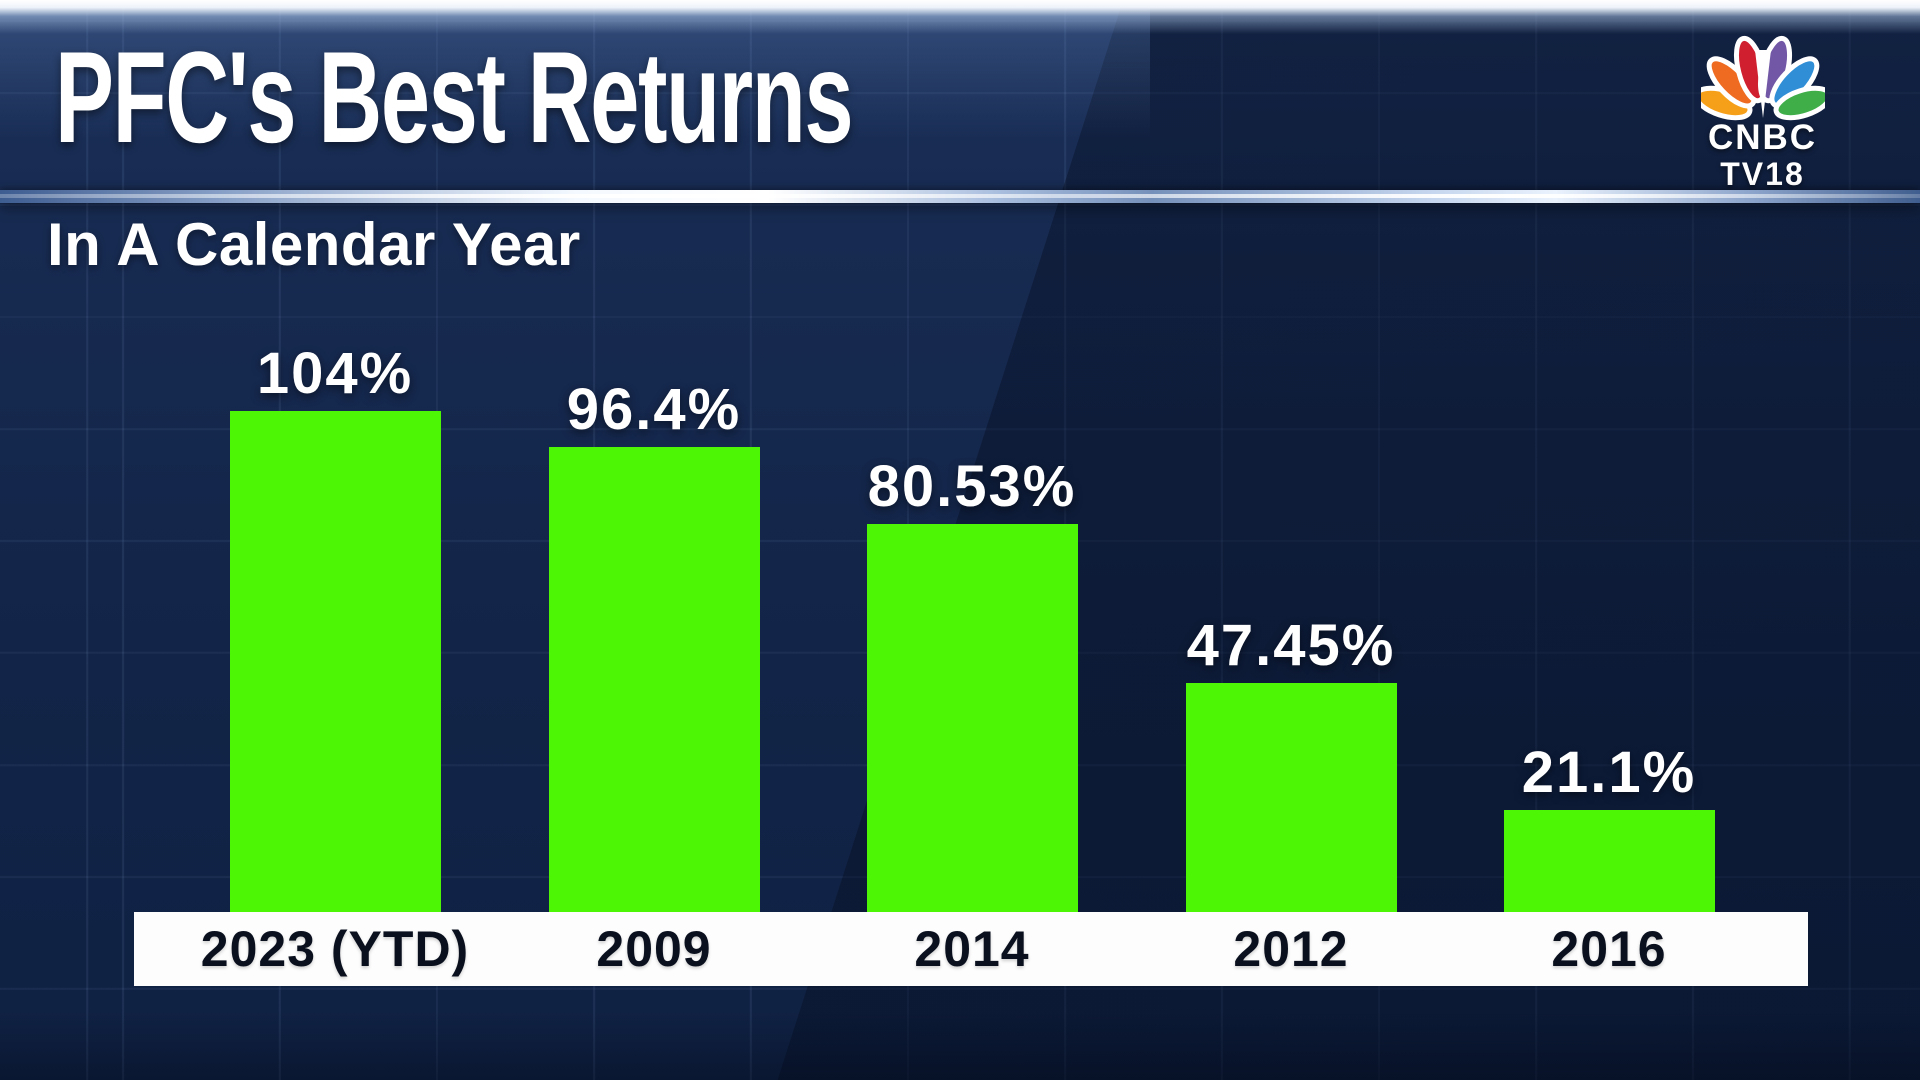 The height and width of the screenshot is (1080, 1920). I want to click on category-label: 2023 (YTD), so click(335, 949).